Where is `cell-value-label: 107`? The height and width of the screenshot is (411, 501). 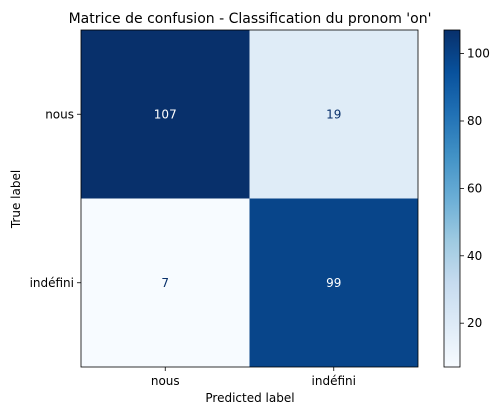 cell-value-label: 107 is located at coordinates (165, 114).